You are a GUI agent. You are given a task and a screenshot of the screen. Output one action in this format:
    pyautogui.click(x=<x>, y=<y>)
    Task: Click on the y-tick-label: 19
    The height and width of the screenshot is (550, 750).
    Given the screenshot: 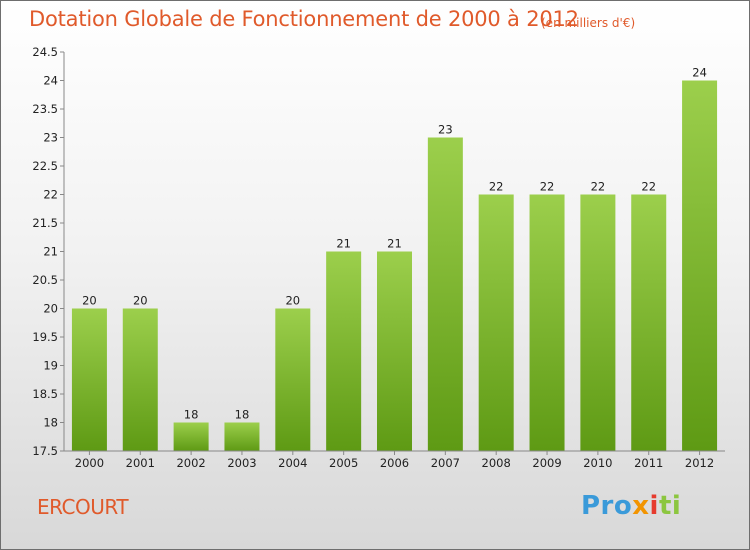 What is the action you would take?
    pyautogui.click(x=50, y=366)
    